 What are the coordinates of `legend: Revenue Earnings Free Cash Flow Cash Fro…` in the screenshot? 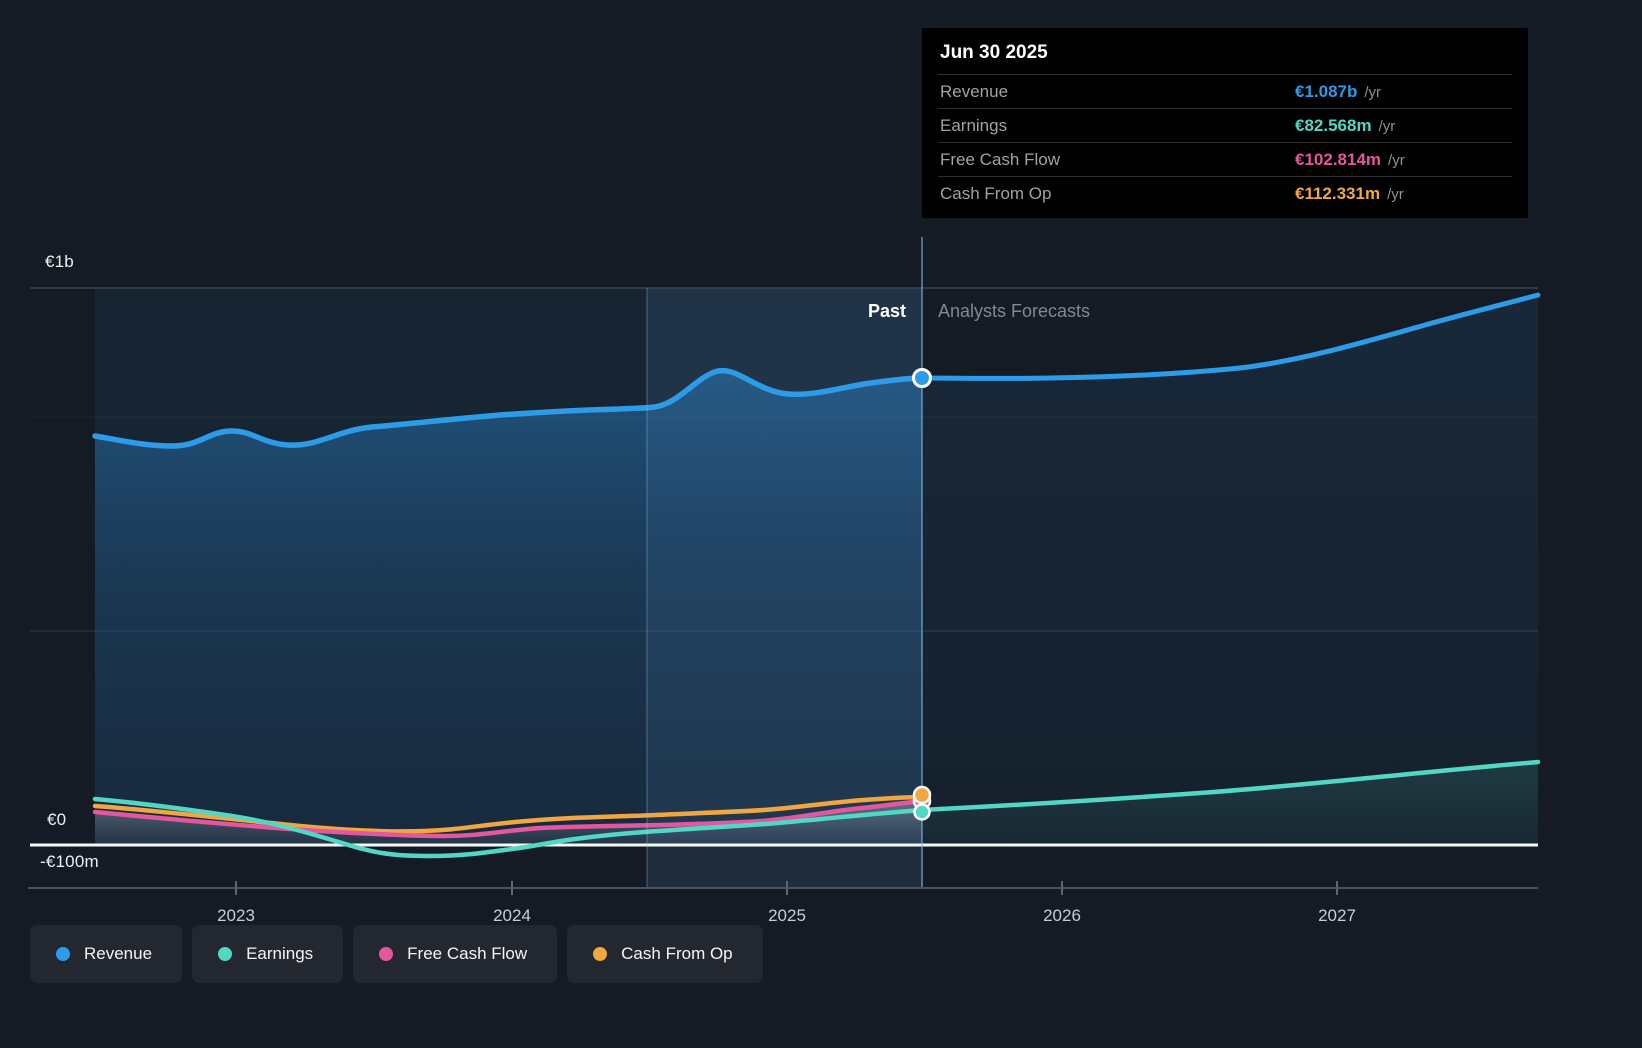 It's located at (396, 954).